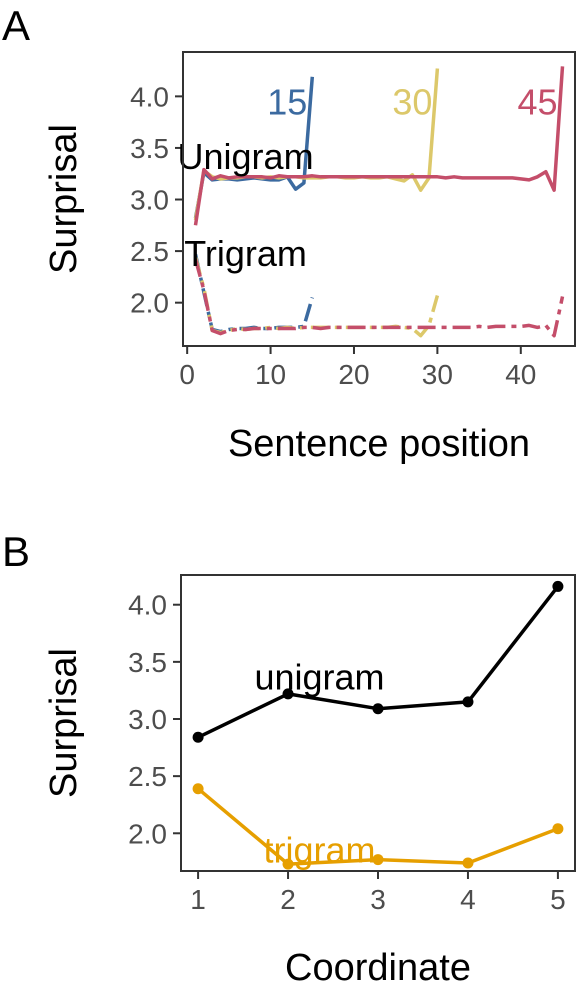  I want to click on panel-a-annotation-30: 30, so click(412, 102).